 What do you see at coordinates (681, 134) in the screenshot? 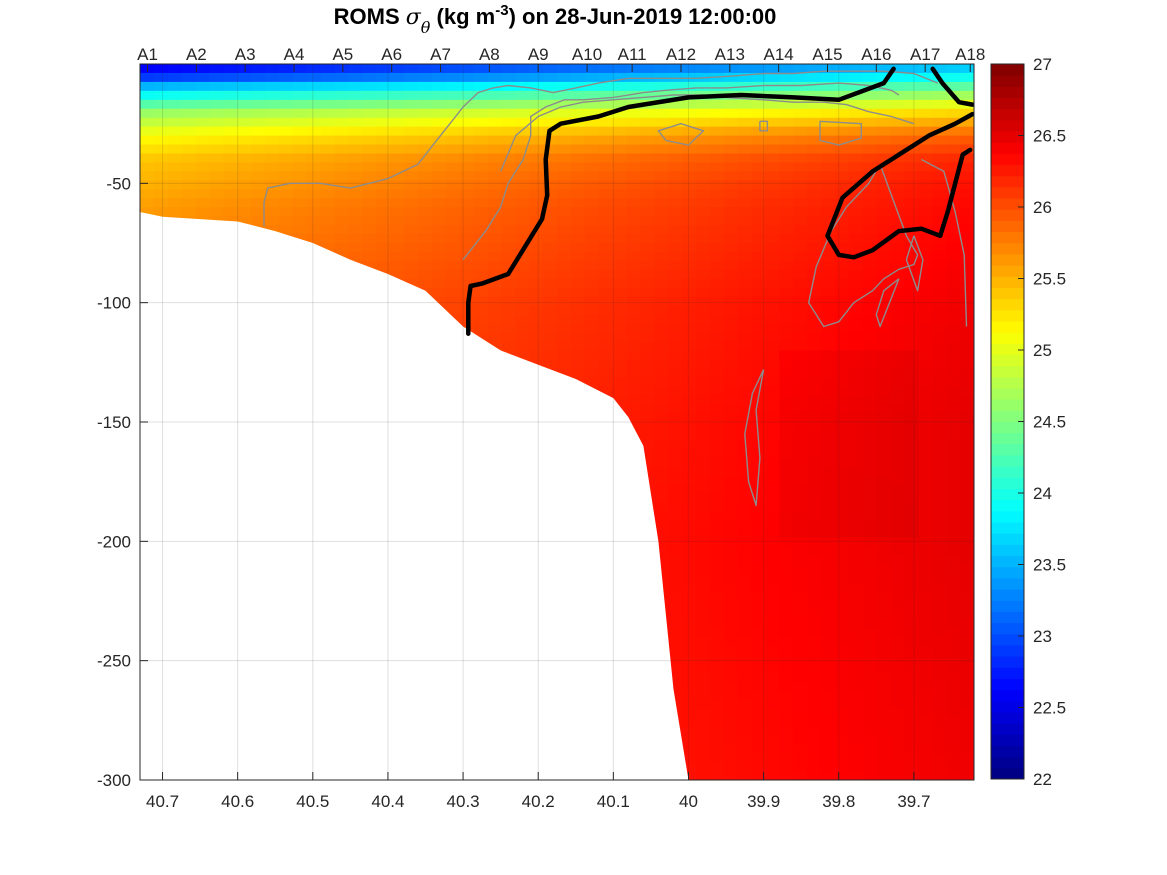
I see `thin-contour-line` at bounding box center [681, 134].